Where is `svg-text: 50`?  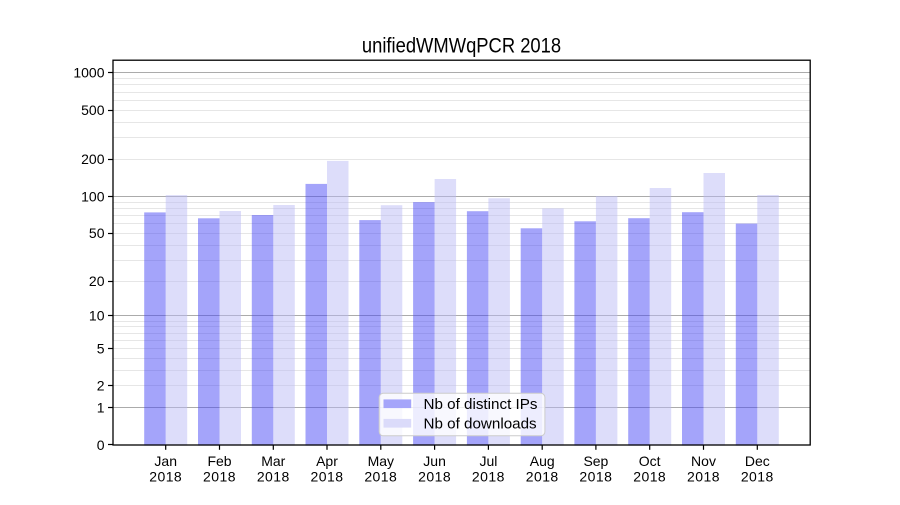
svg-text: 50 is located at coordinates (97, 233).